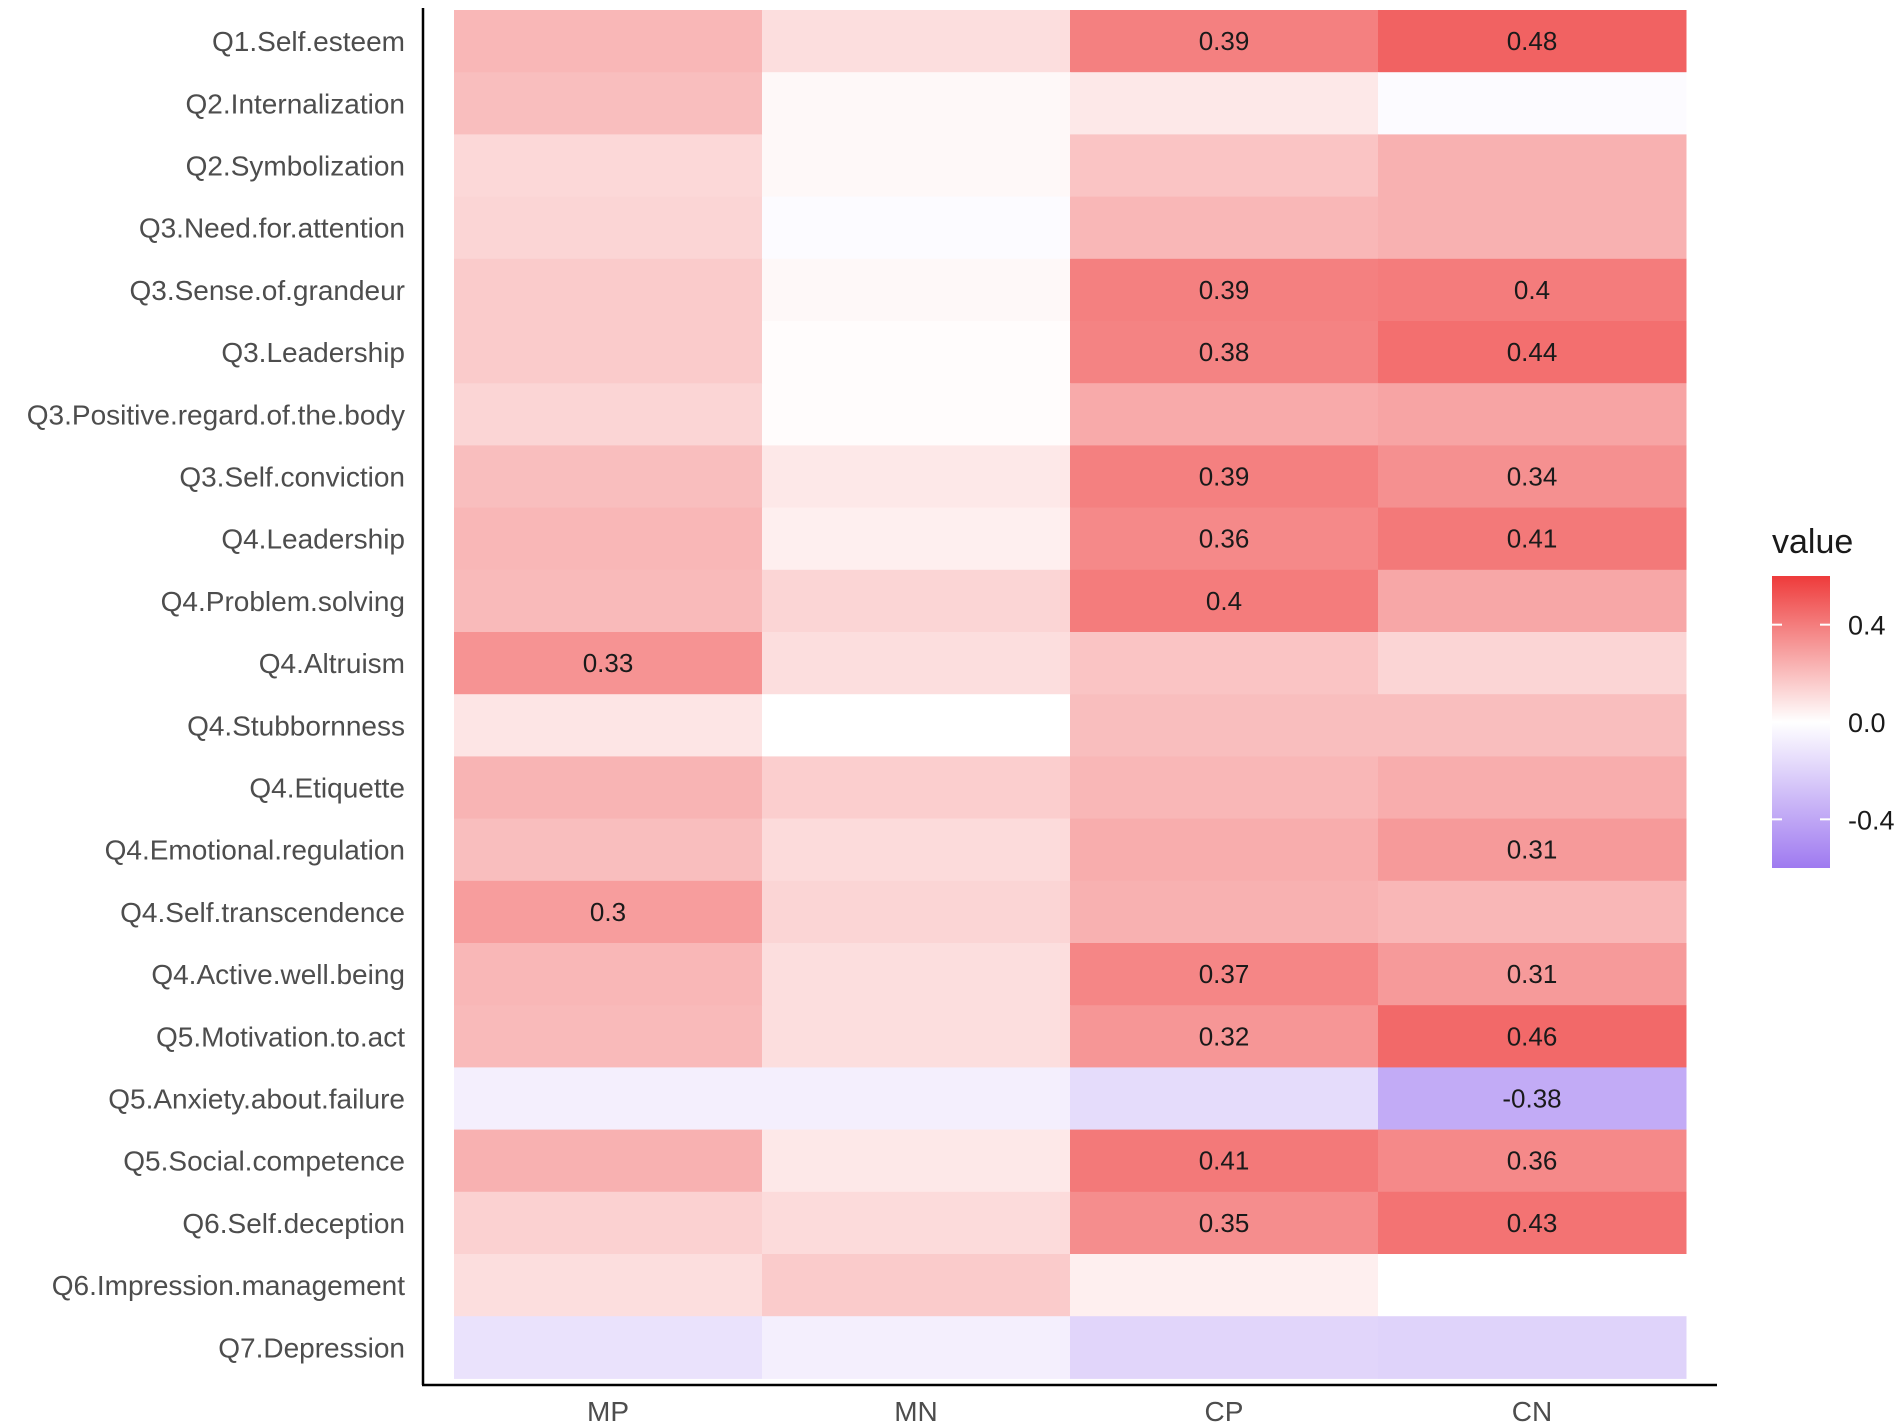 This screenshot has width=1902, height=1423. I want to click on y-tick-label: Q4.Stubbornness, so click(296, 725).